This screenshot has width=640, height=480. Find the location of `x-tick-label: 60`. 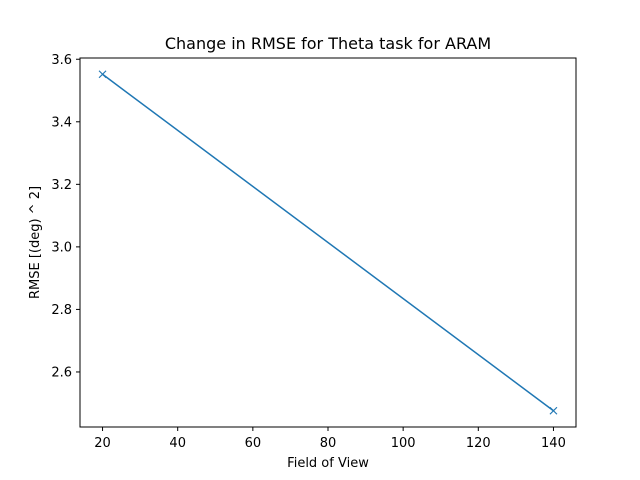

x-tick-label: 60 is located at coordinates (253, 443).